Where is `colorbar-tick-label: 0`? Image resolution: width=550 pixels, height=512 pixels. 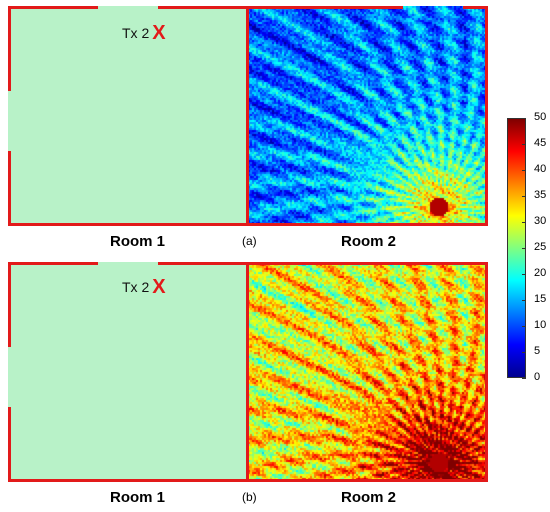
colorbar-tick-label: 0 is located at coordinates (537, 377).